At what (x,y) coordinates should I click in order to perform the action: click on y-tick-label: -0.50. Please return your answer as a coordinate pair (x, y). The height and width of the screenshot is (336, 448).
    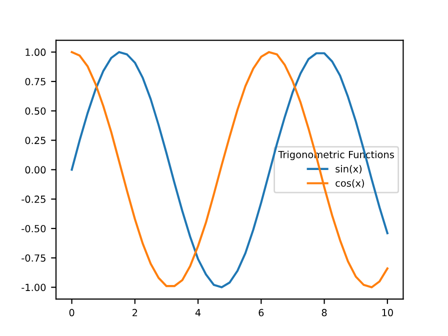
    Looking at the image, I should click on (34, 228).